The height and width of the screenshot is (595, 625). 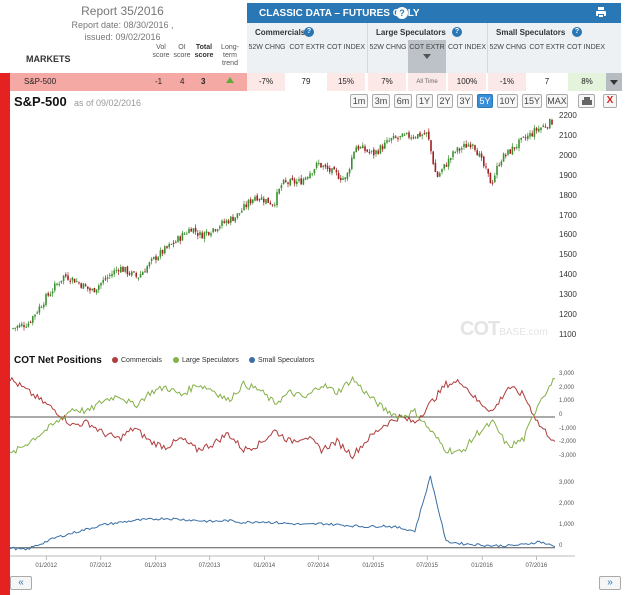 What do you see at coordinates (306, 82) in the screenshot?
I see `row-value-cell: 79` at bounding box center [306, 82].